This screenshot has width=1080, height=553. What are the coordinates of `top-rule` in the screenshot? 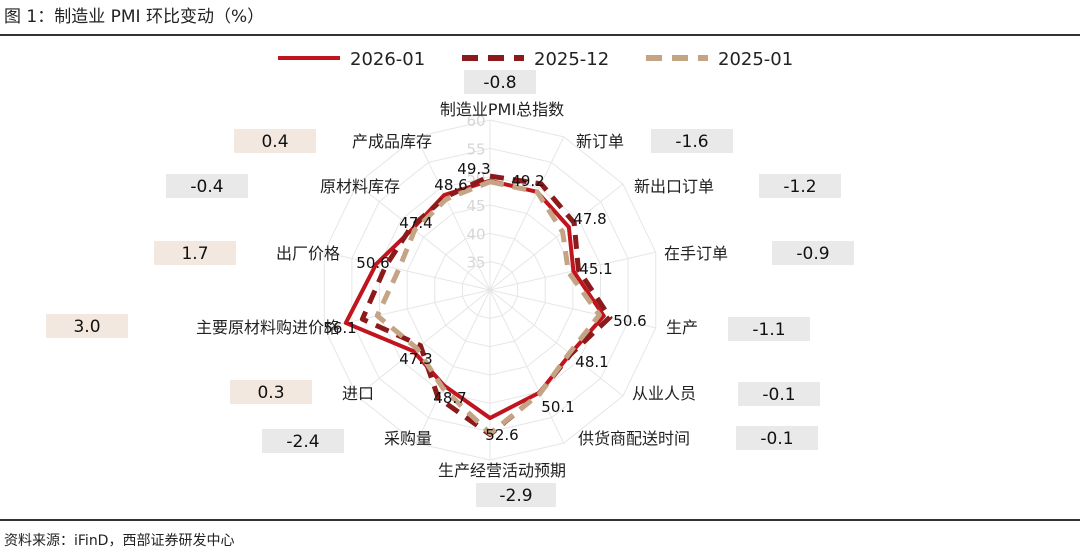 It's located at (540, 35).